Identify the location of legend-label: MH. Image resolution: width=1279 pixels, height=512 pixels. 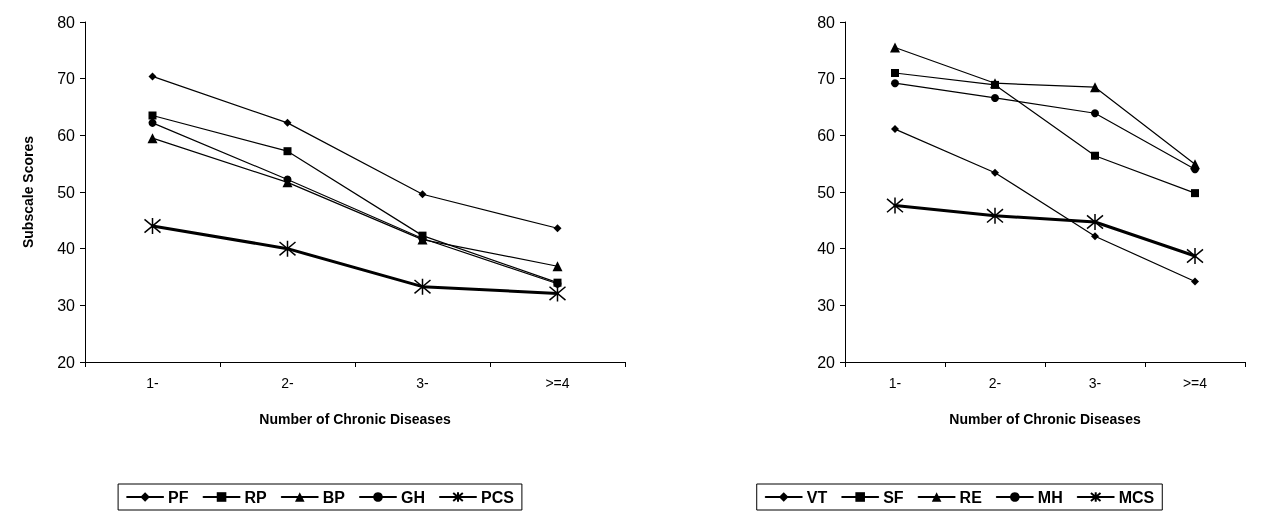
(1050, 497).